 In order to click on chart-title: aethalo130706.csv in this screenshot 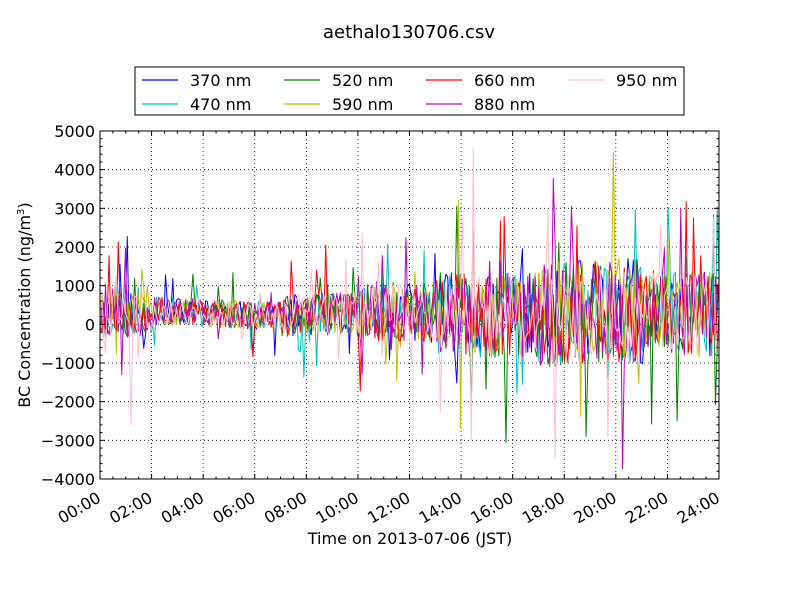, I will do `click(409, 32)`.